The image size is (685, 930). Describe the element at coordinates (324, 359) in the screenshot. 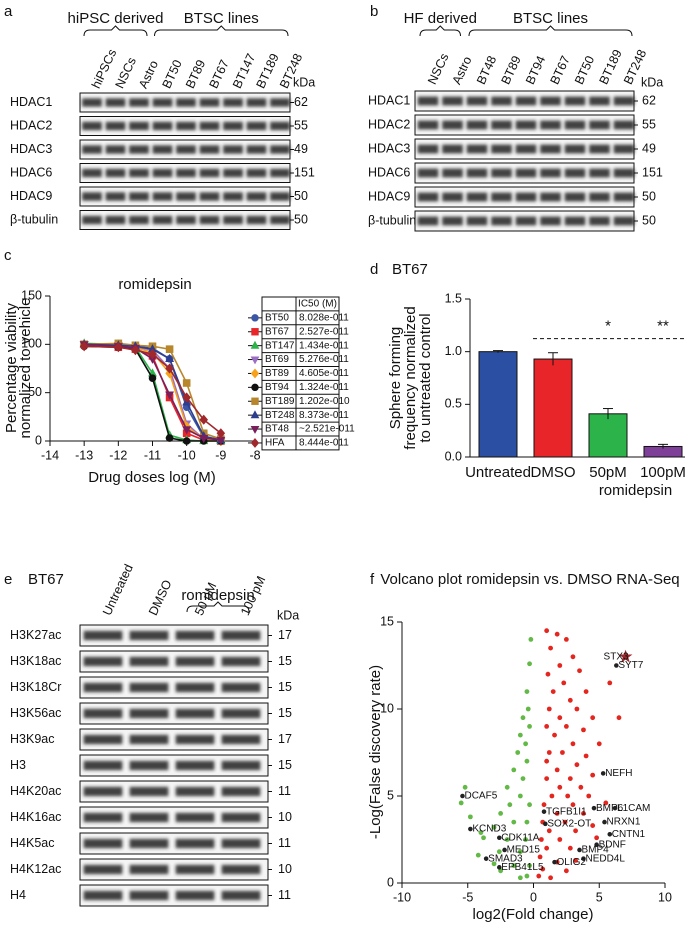

I see `legend-value: 5.276e-011` at that location.